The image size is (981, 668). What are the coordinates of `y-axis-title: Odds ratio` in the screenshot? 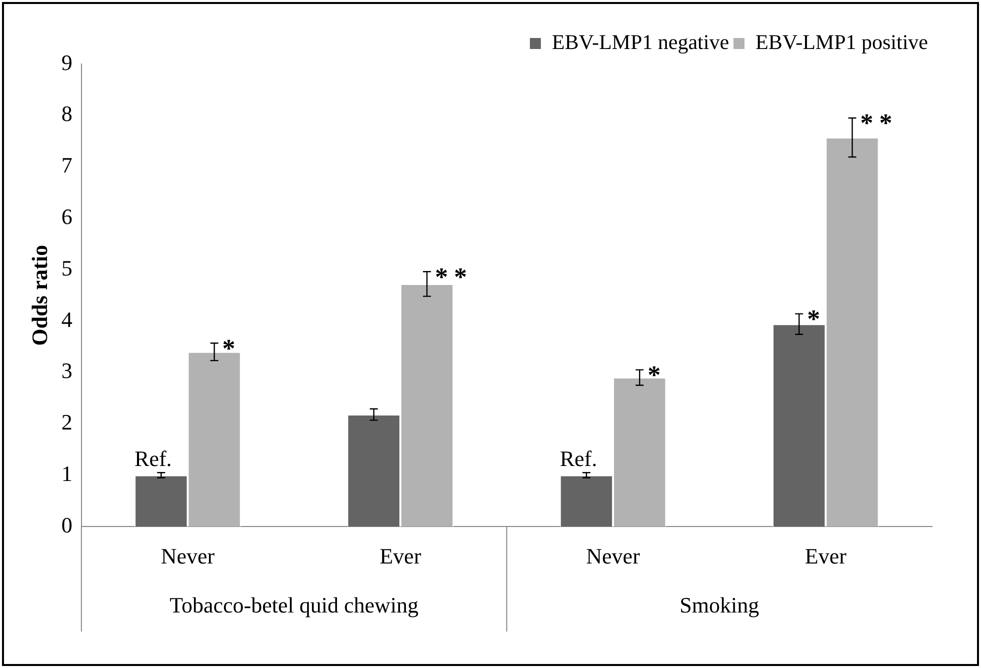 It's located at (39, 295).